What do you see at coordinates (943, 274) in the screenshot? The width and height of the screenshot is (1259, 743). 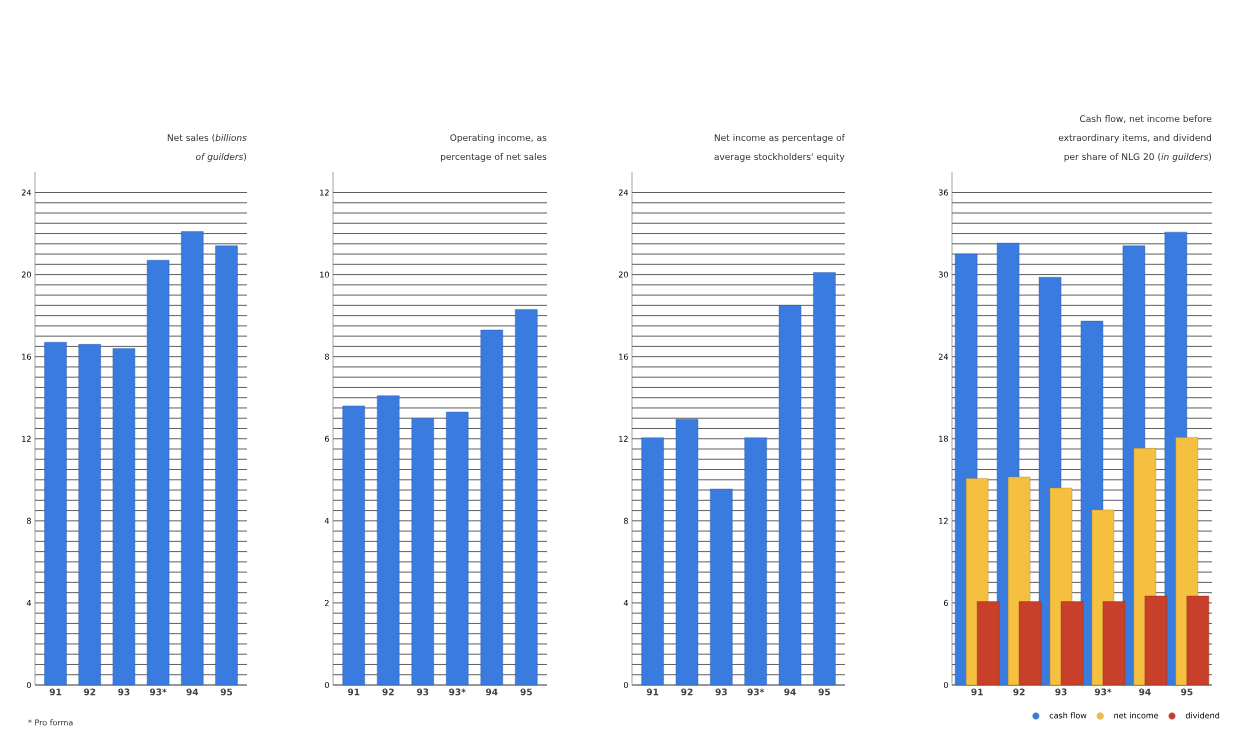 I see `y-tick-label: 30` at bounding box center [943, 274].